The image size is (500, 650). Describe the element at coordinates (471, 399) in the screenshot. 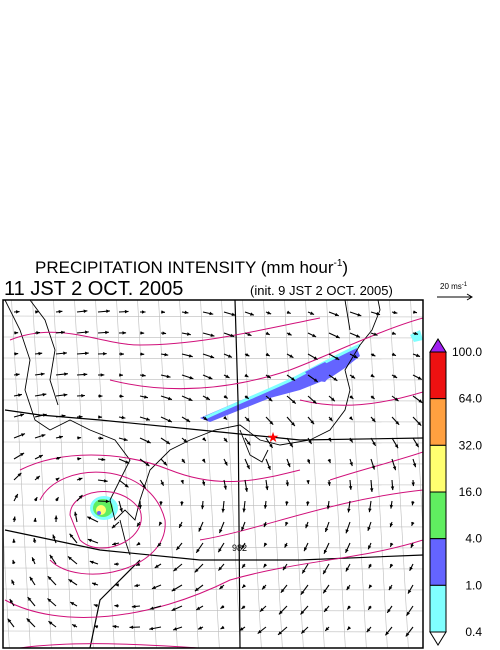

I see `colorbar-label: 64.0` at that location.